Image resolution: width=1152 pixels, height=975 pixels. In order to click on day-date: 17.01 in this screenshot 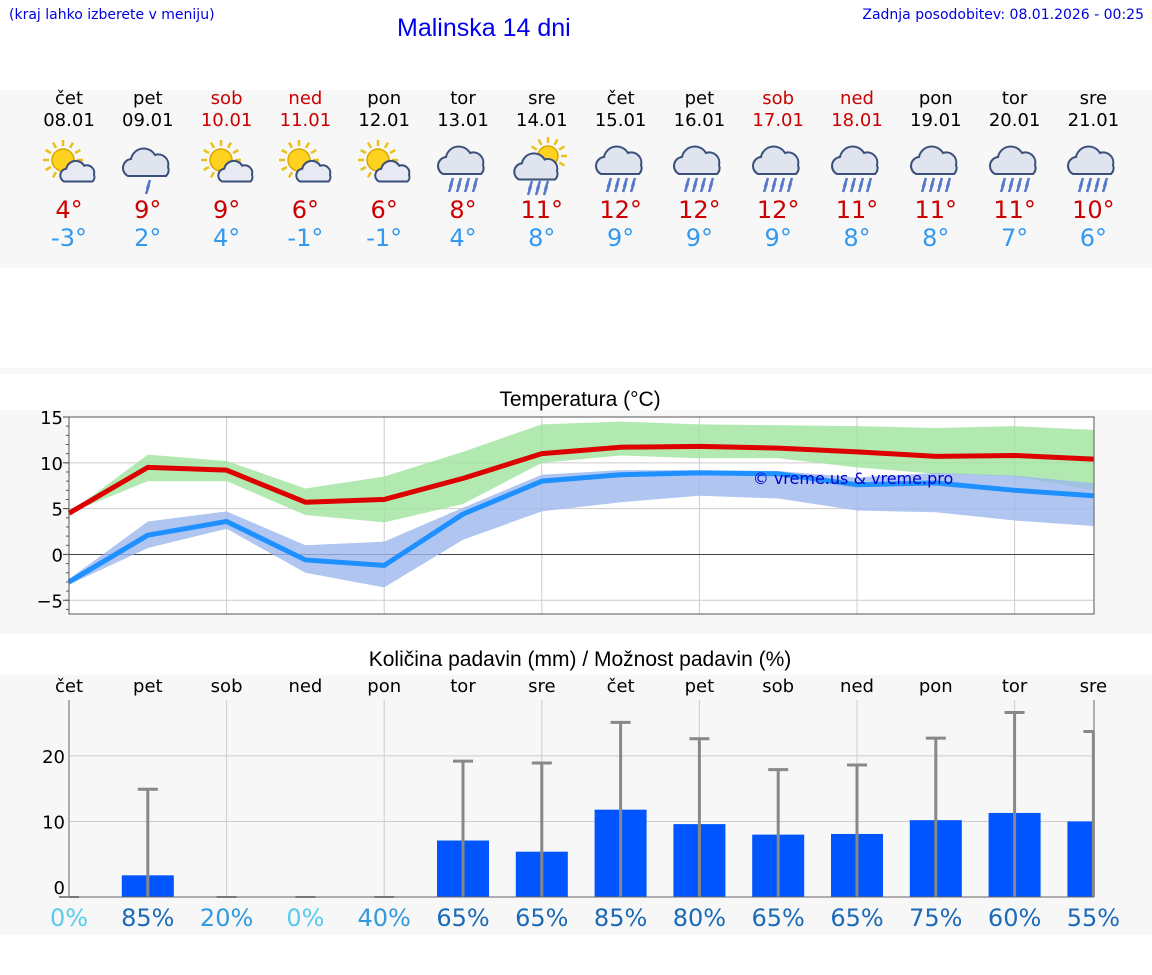, I will do `click(778, 120)`.